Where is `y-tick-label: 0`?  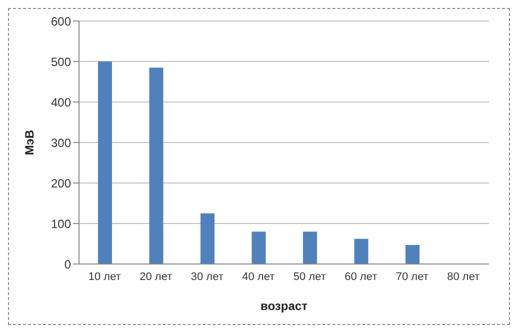 y-tick-label: 0 is located at coordinates (68, 264).